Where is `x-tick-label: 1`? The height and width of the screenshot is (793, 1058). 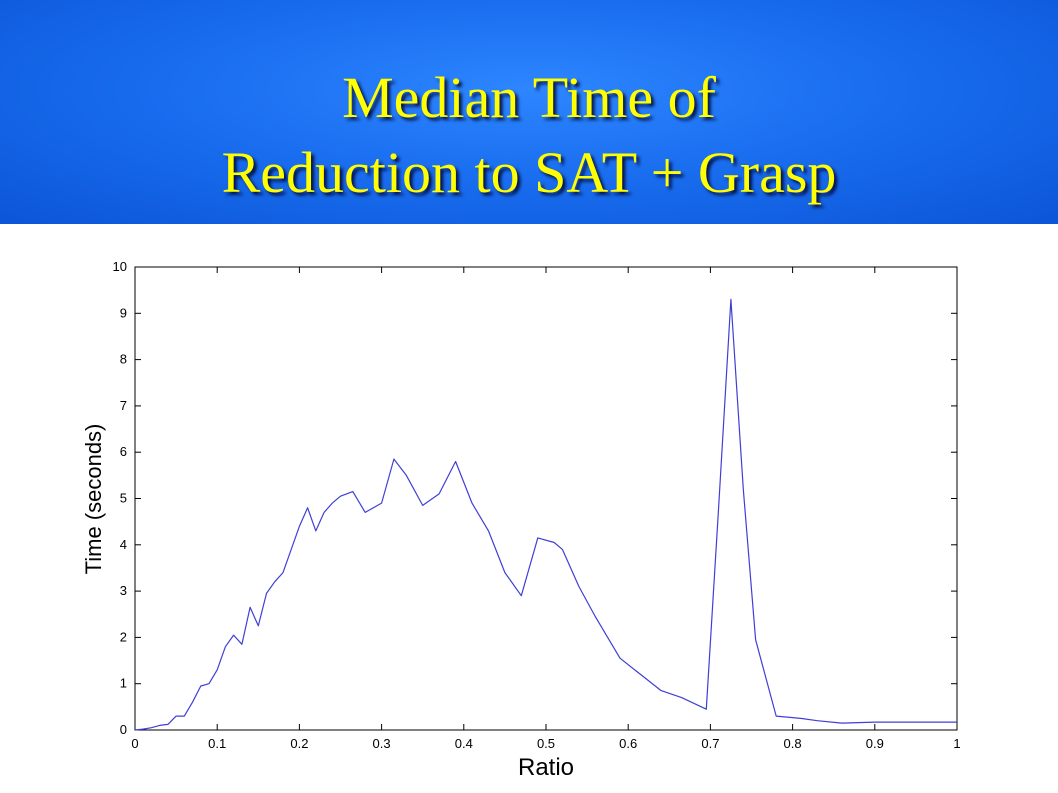 x-tick-label: 1 is located at coordinates (956, 743).